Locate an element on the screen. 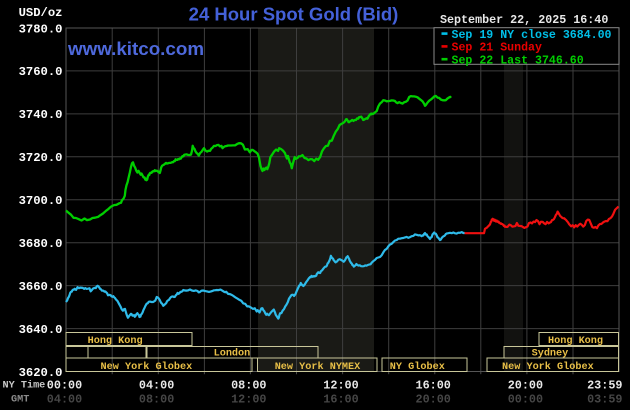 This screenshot has height=410, width=630. svg-text: Sep 19 NY close 3684.00 is located at coordinates (532, 35).